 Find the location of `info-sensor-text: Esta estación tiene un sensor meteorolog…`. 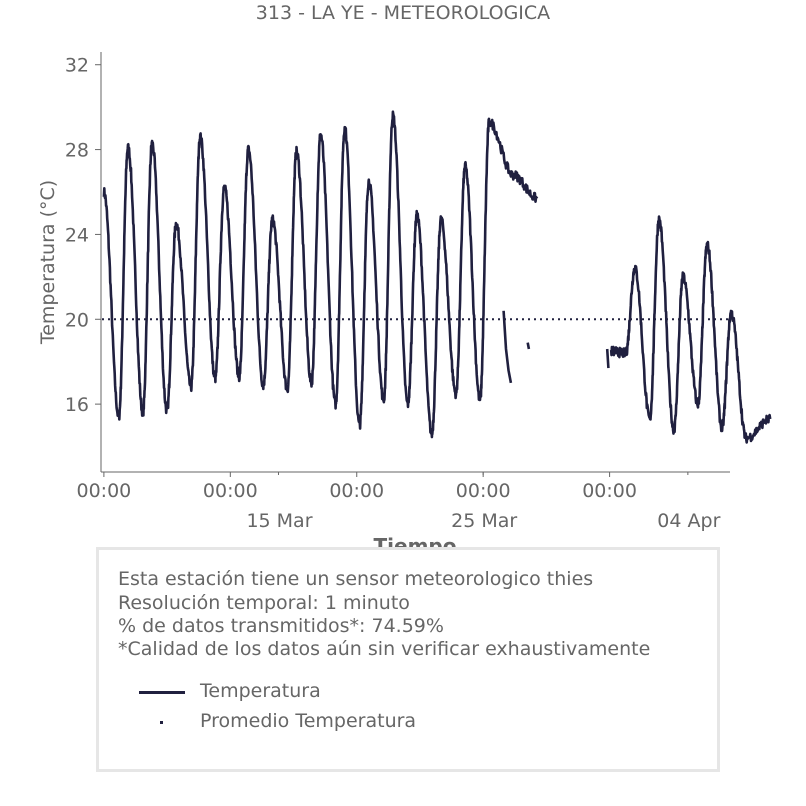

info-sensor-text: Esta estación tiene un sensor meteorolog… is located at coordinates (356, 579).